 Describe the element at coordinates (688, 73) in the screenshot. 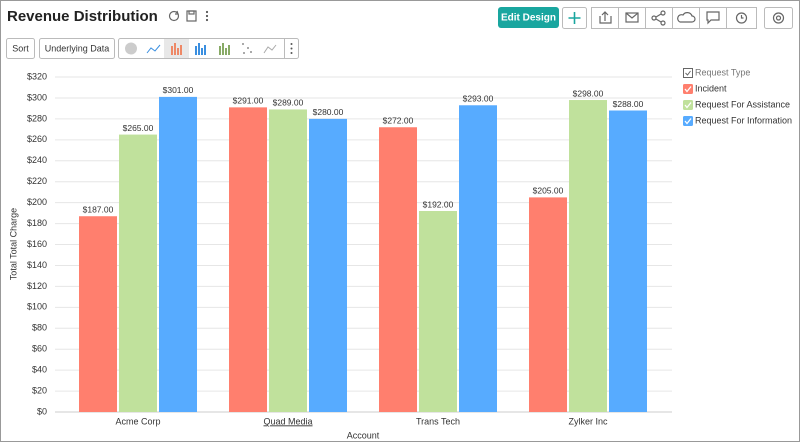

I see `legend-title-checkbox` at that location.